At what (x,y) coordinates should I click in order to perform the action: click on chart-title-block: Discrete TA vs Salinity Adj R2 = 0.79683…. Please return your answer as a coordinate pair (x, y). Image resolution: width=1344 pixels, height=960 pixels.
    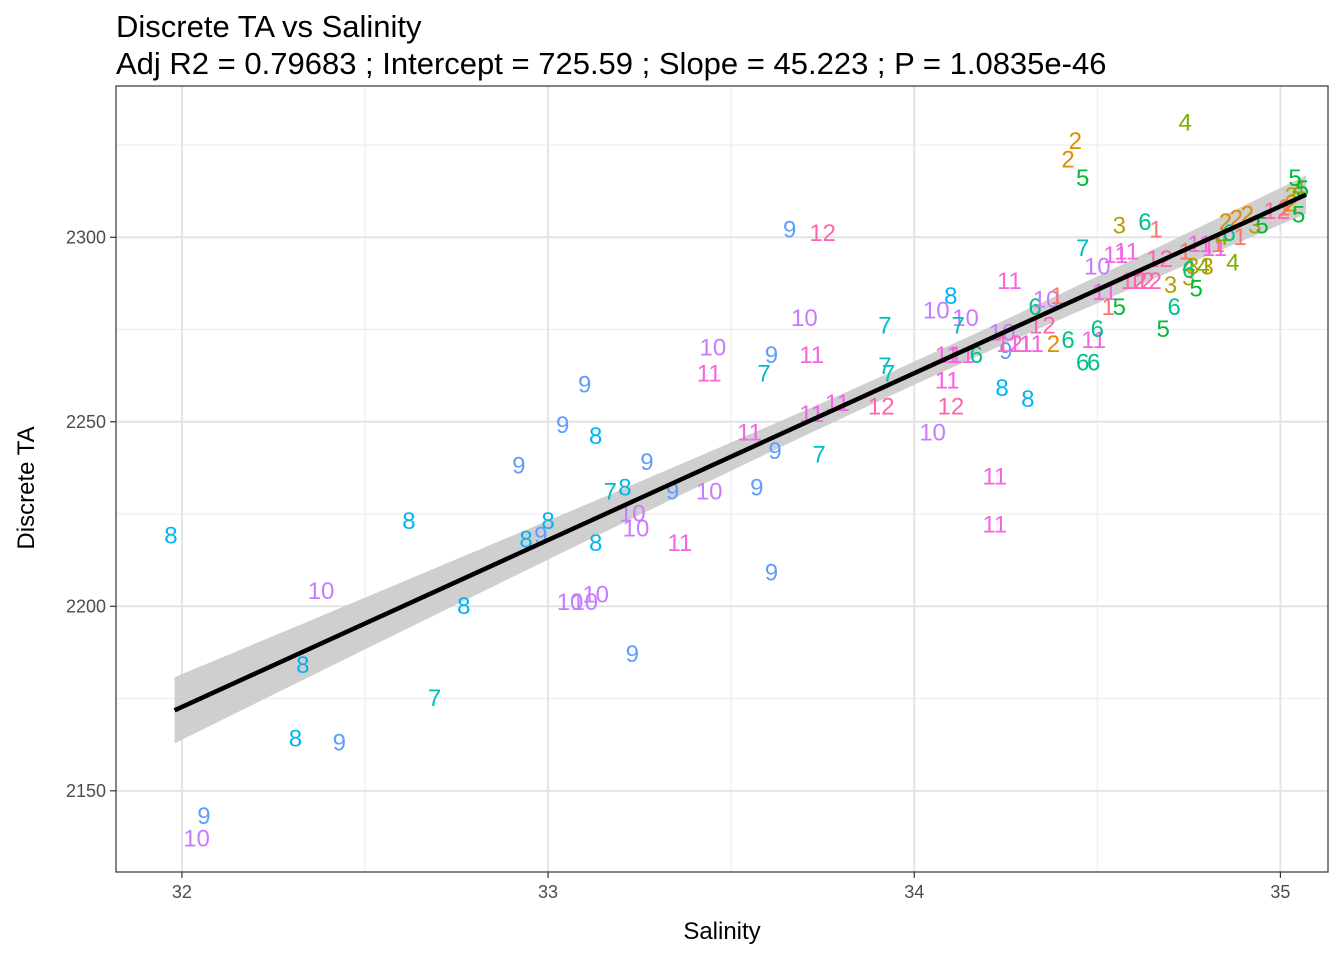
    Looking at the image, I should click on (611, 45).